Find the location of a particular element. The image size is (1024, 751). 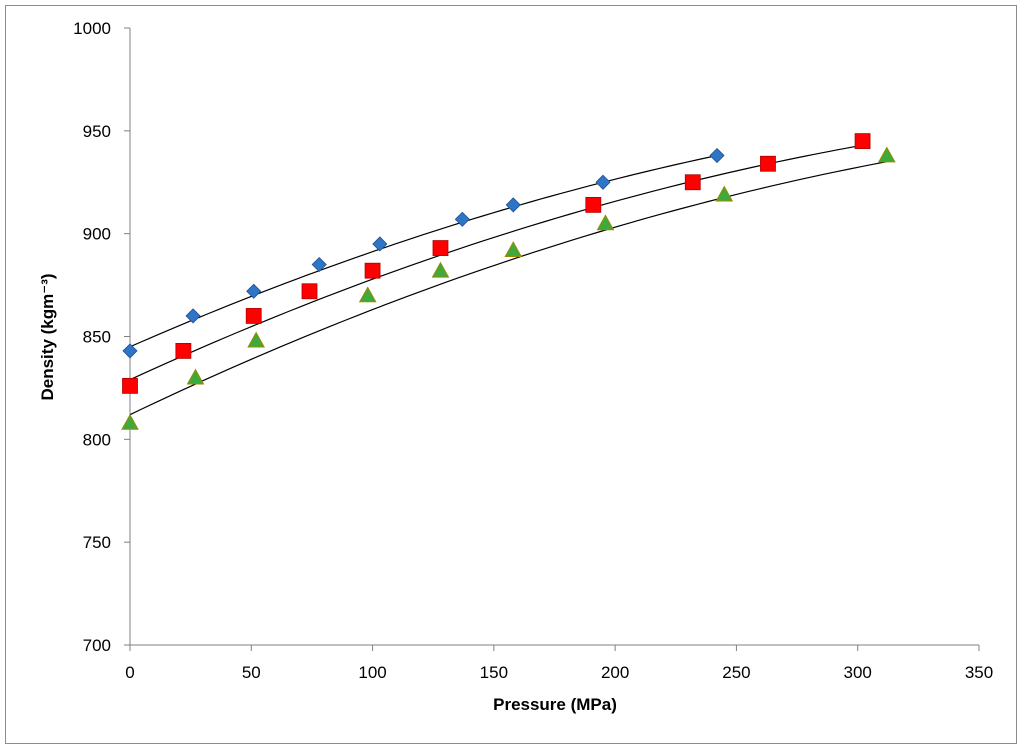

x-tick-label: 0 is located at coordinates (129, 672).